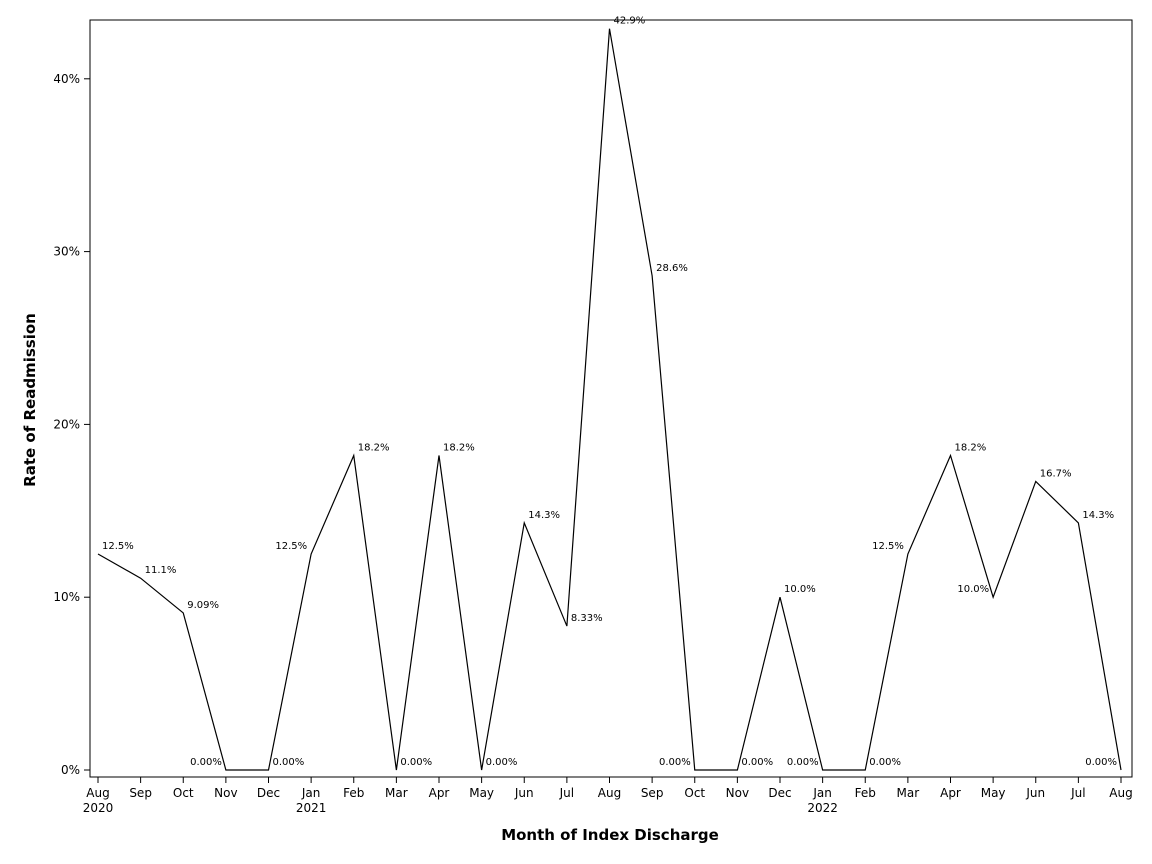 The width and height of the screenshot is (1152, 864). What do you see at coordinates (1056, 473) in the screenshot?
I see `data-label: 16.7%` at bounding box center [1056, 473].